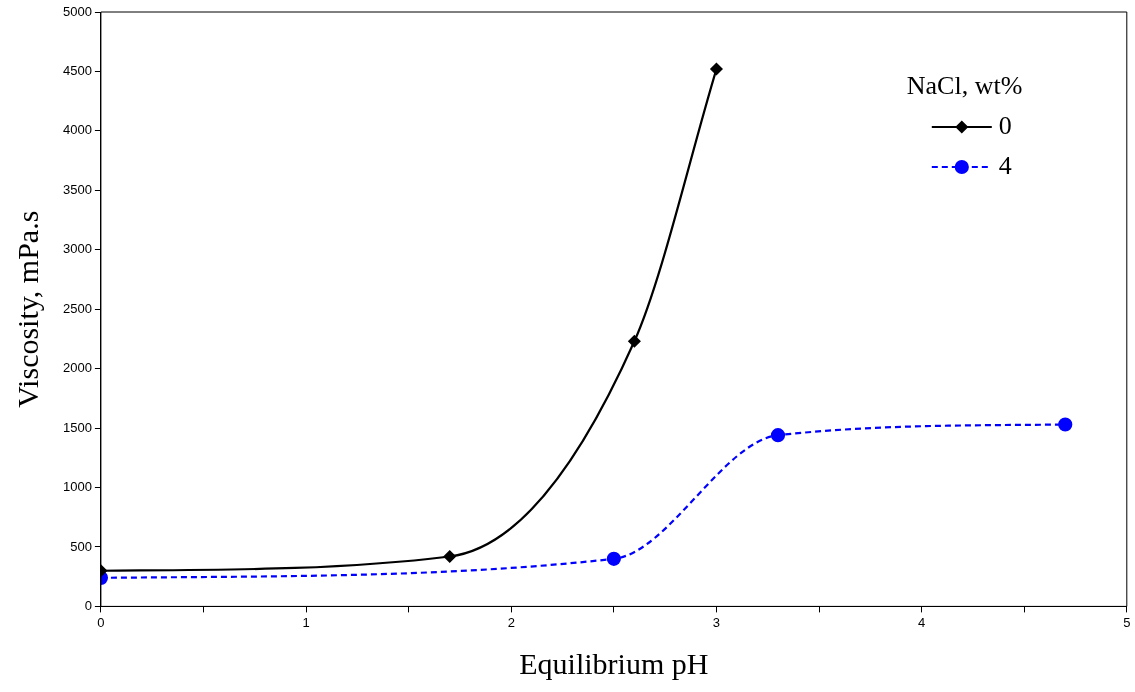 Image resolution: width=1135 pixels, height=692 pixels. What do you see at coordinates (77, 189) in the screenshot?
I see `y-tick-label: 3500` at bounding box center [77, 189].